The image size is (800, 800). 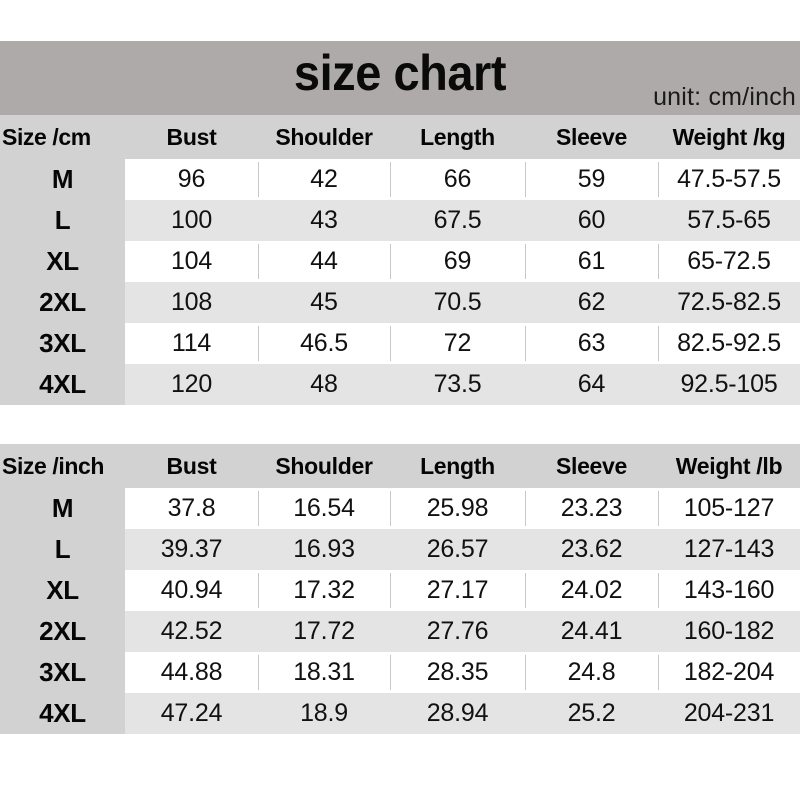 I want to click on cell-sleeve: 23.23, so click(x=591, y=508).